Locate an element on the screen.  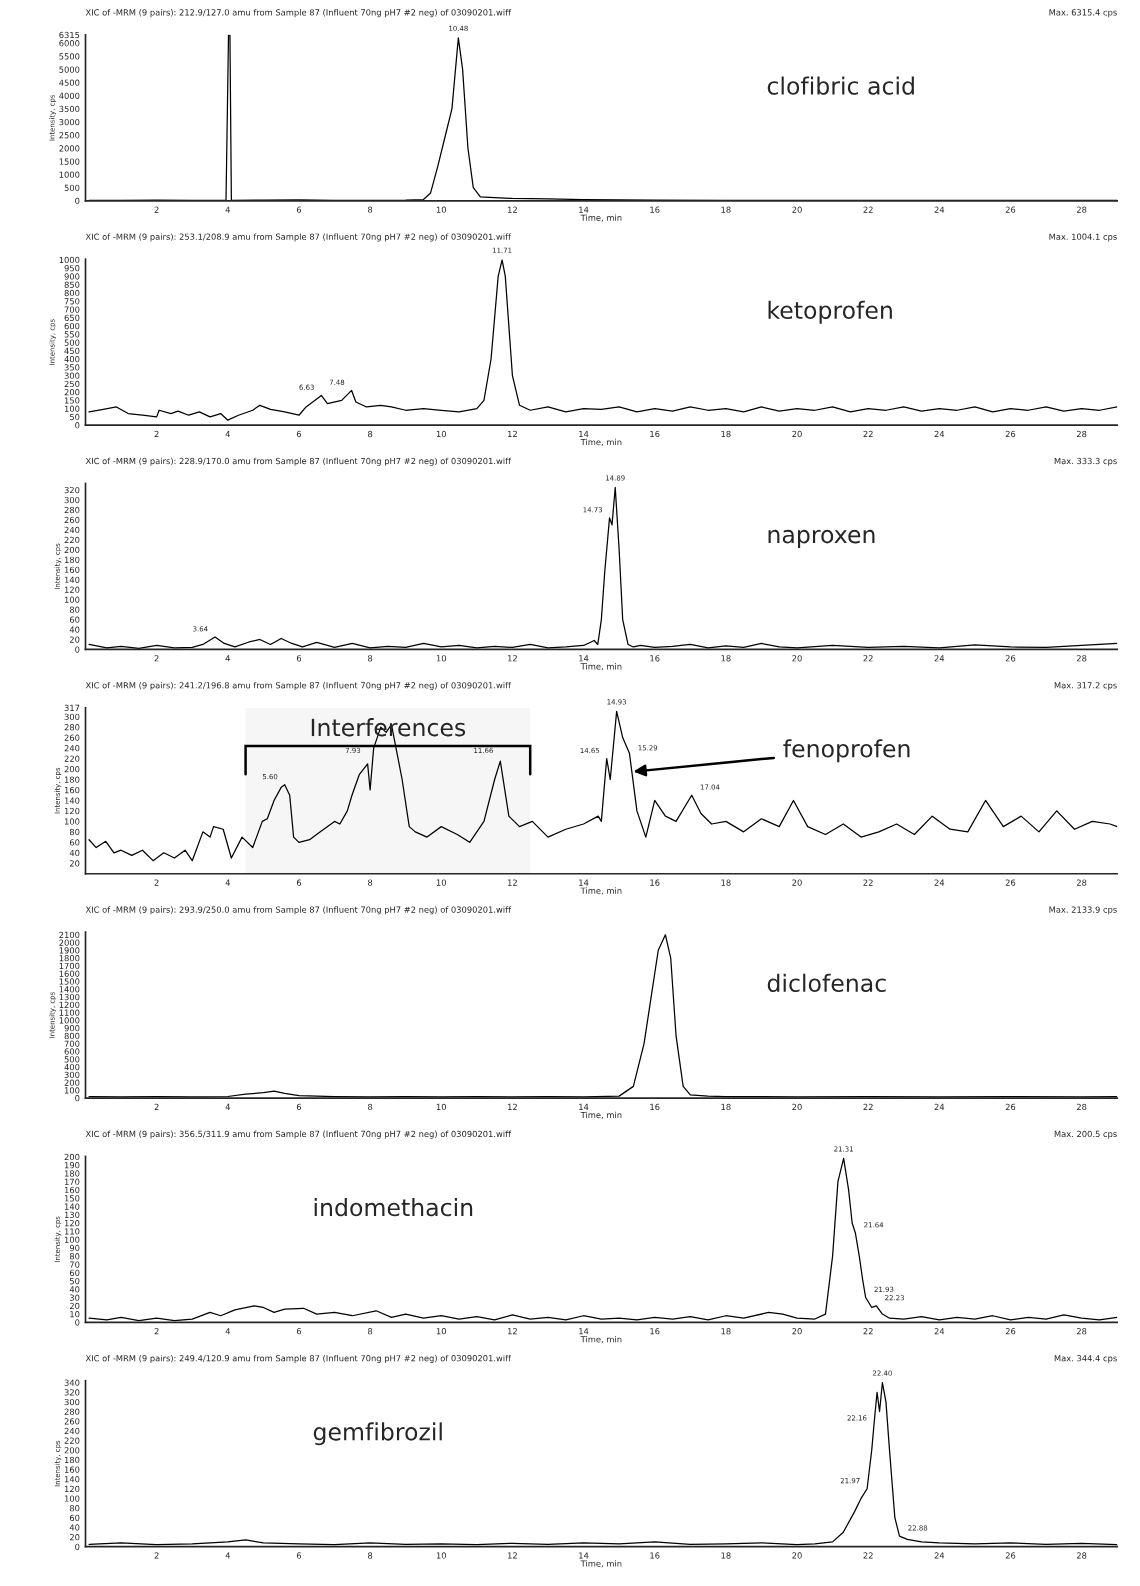
annotation: indomethacin is located at coordinates (393, 1207).